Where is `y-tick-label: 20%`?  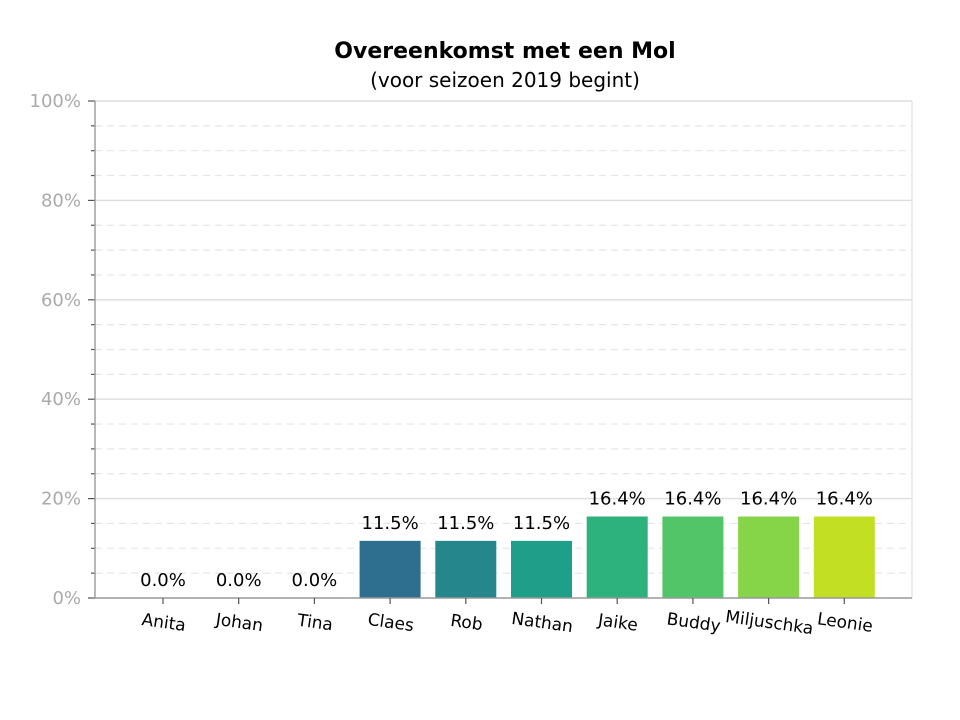 y-tick-label: 20% is located at coordinates (61, 499).